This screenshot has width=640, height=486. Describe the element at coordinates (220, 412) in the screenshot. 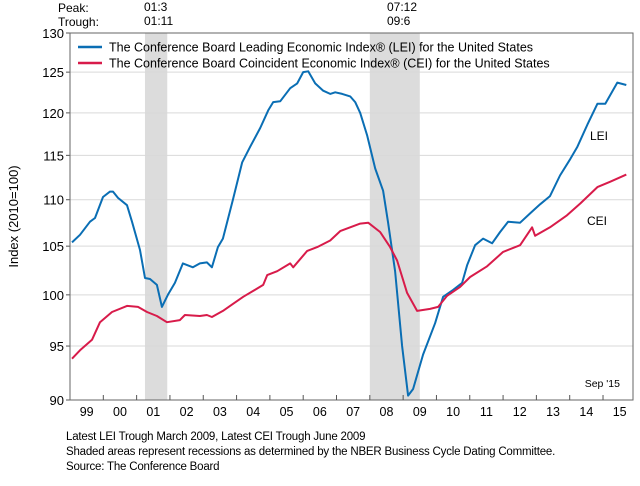

I see `x-tick-label: 03` at that location.